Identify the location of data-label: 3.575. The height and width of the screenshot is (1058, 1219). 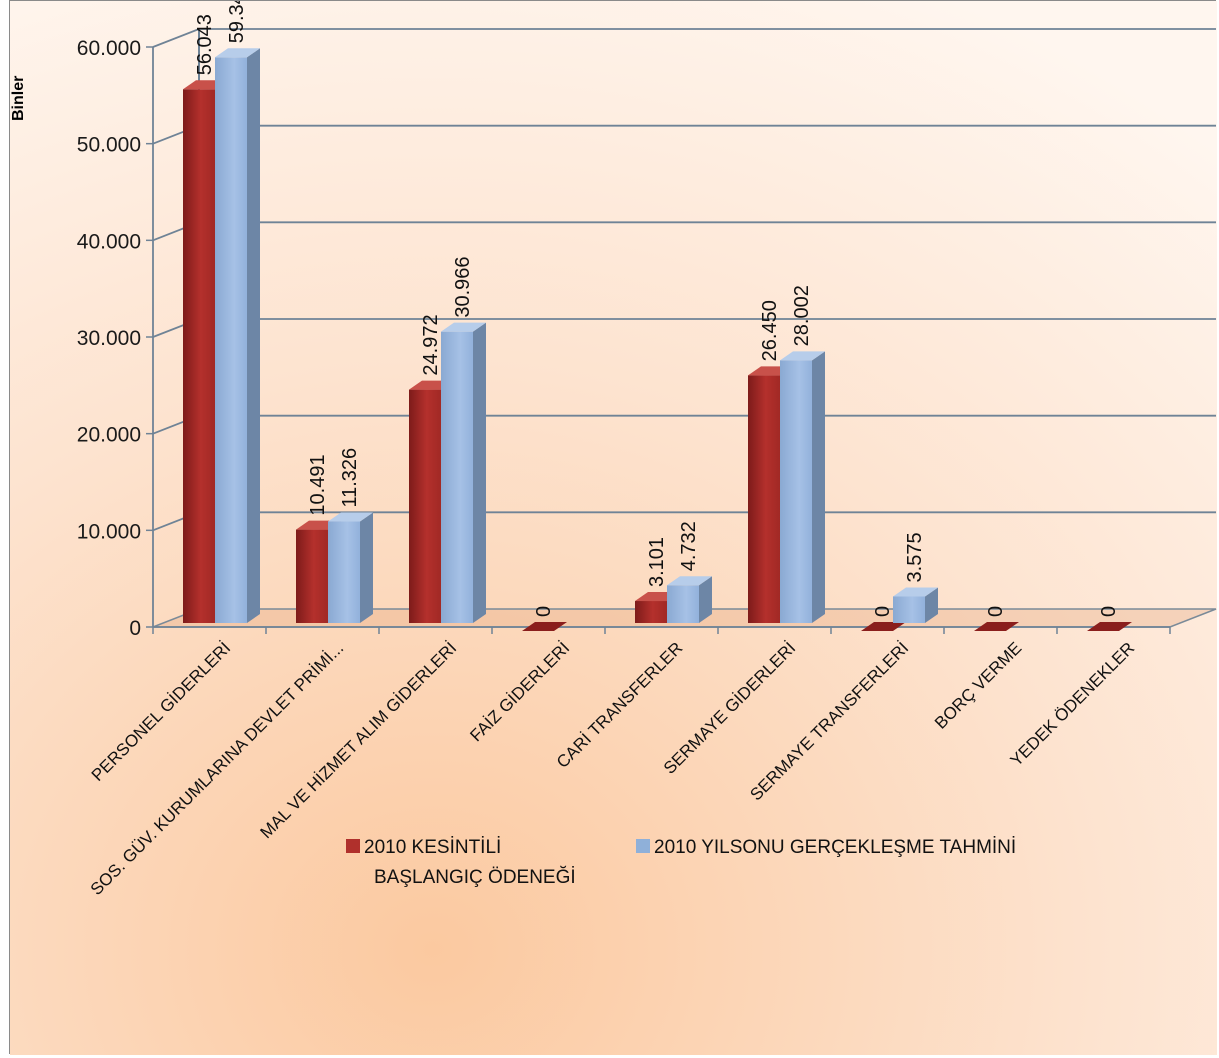
(915, 557).